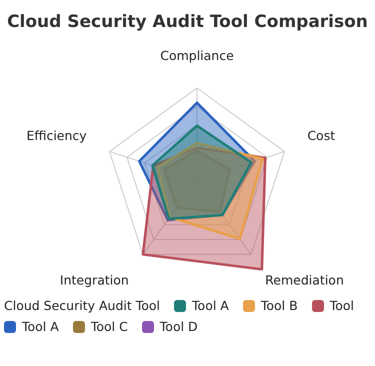 This screenshot has height=366, width=375. Describe the element at coordinates (94, 280) in the screenshot. I see `spoke-label: Integration` at that location.